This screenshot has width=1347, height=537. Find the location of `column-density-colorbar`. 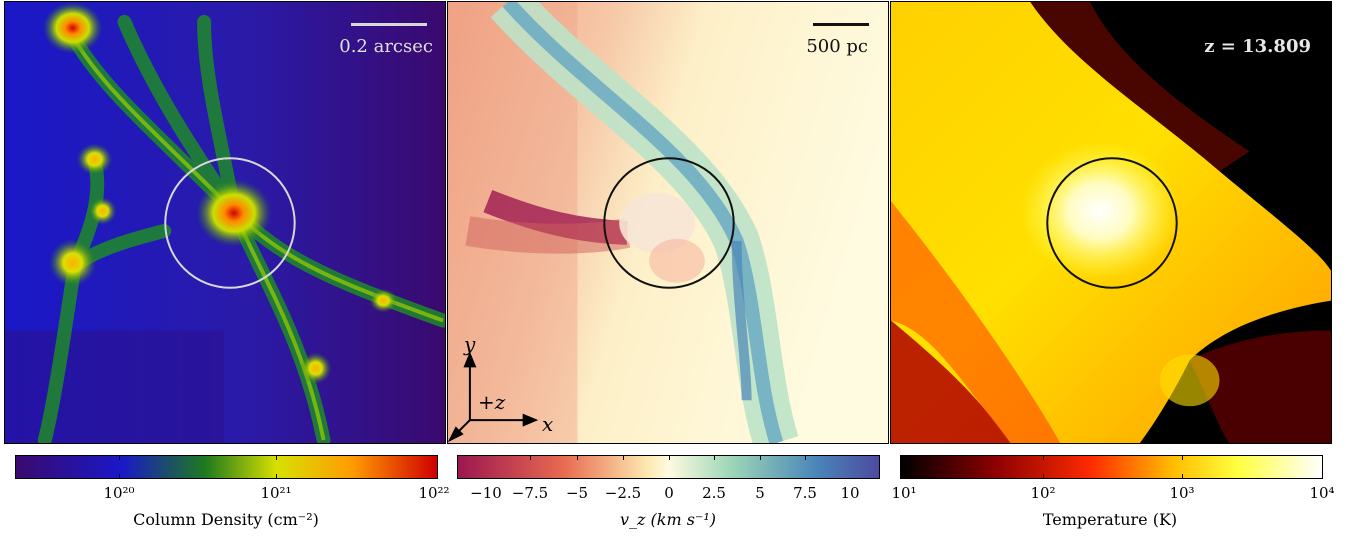

column-density-colorbar is located at coordinates (226, 467).